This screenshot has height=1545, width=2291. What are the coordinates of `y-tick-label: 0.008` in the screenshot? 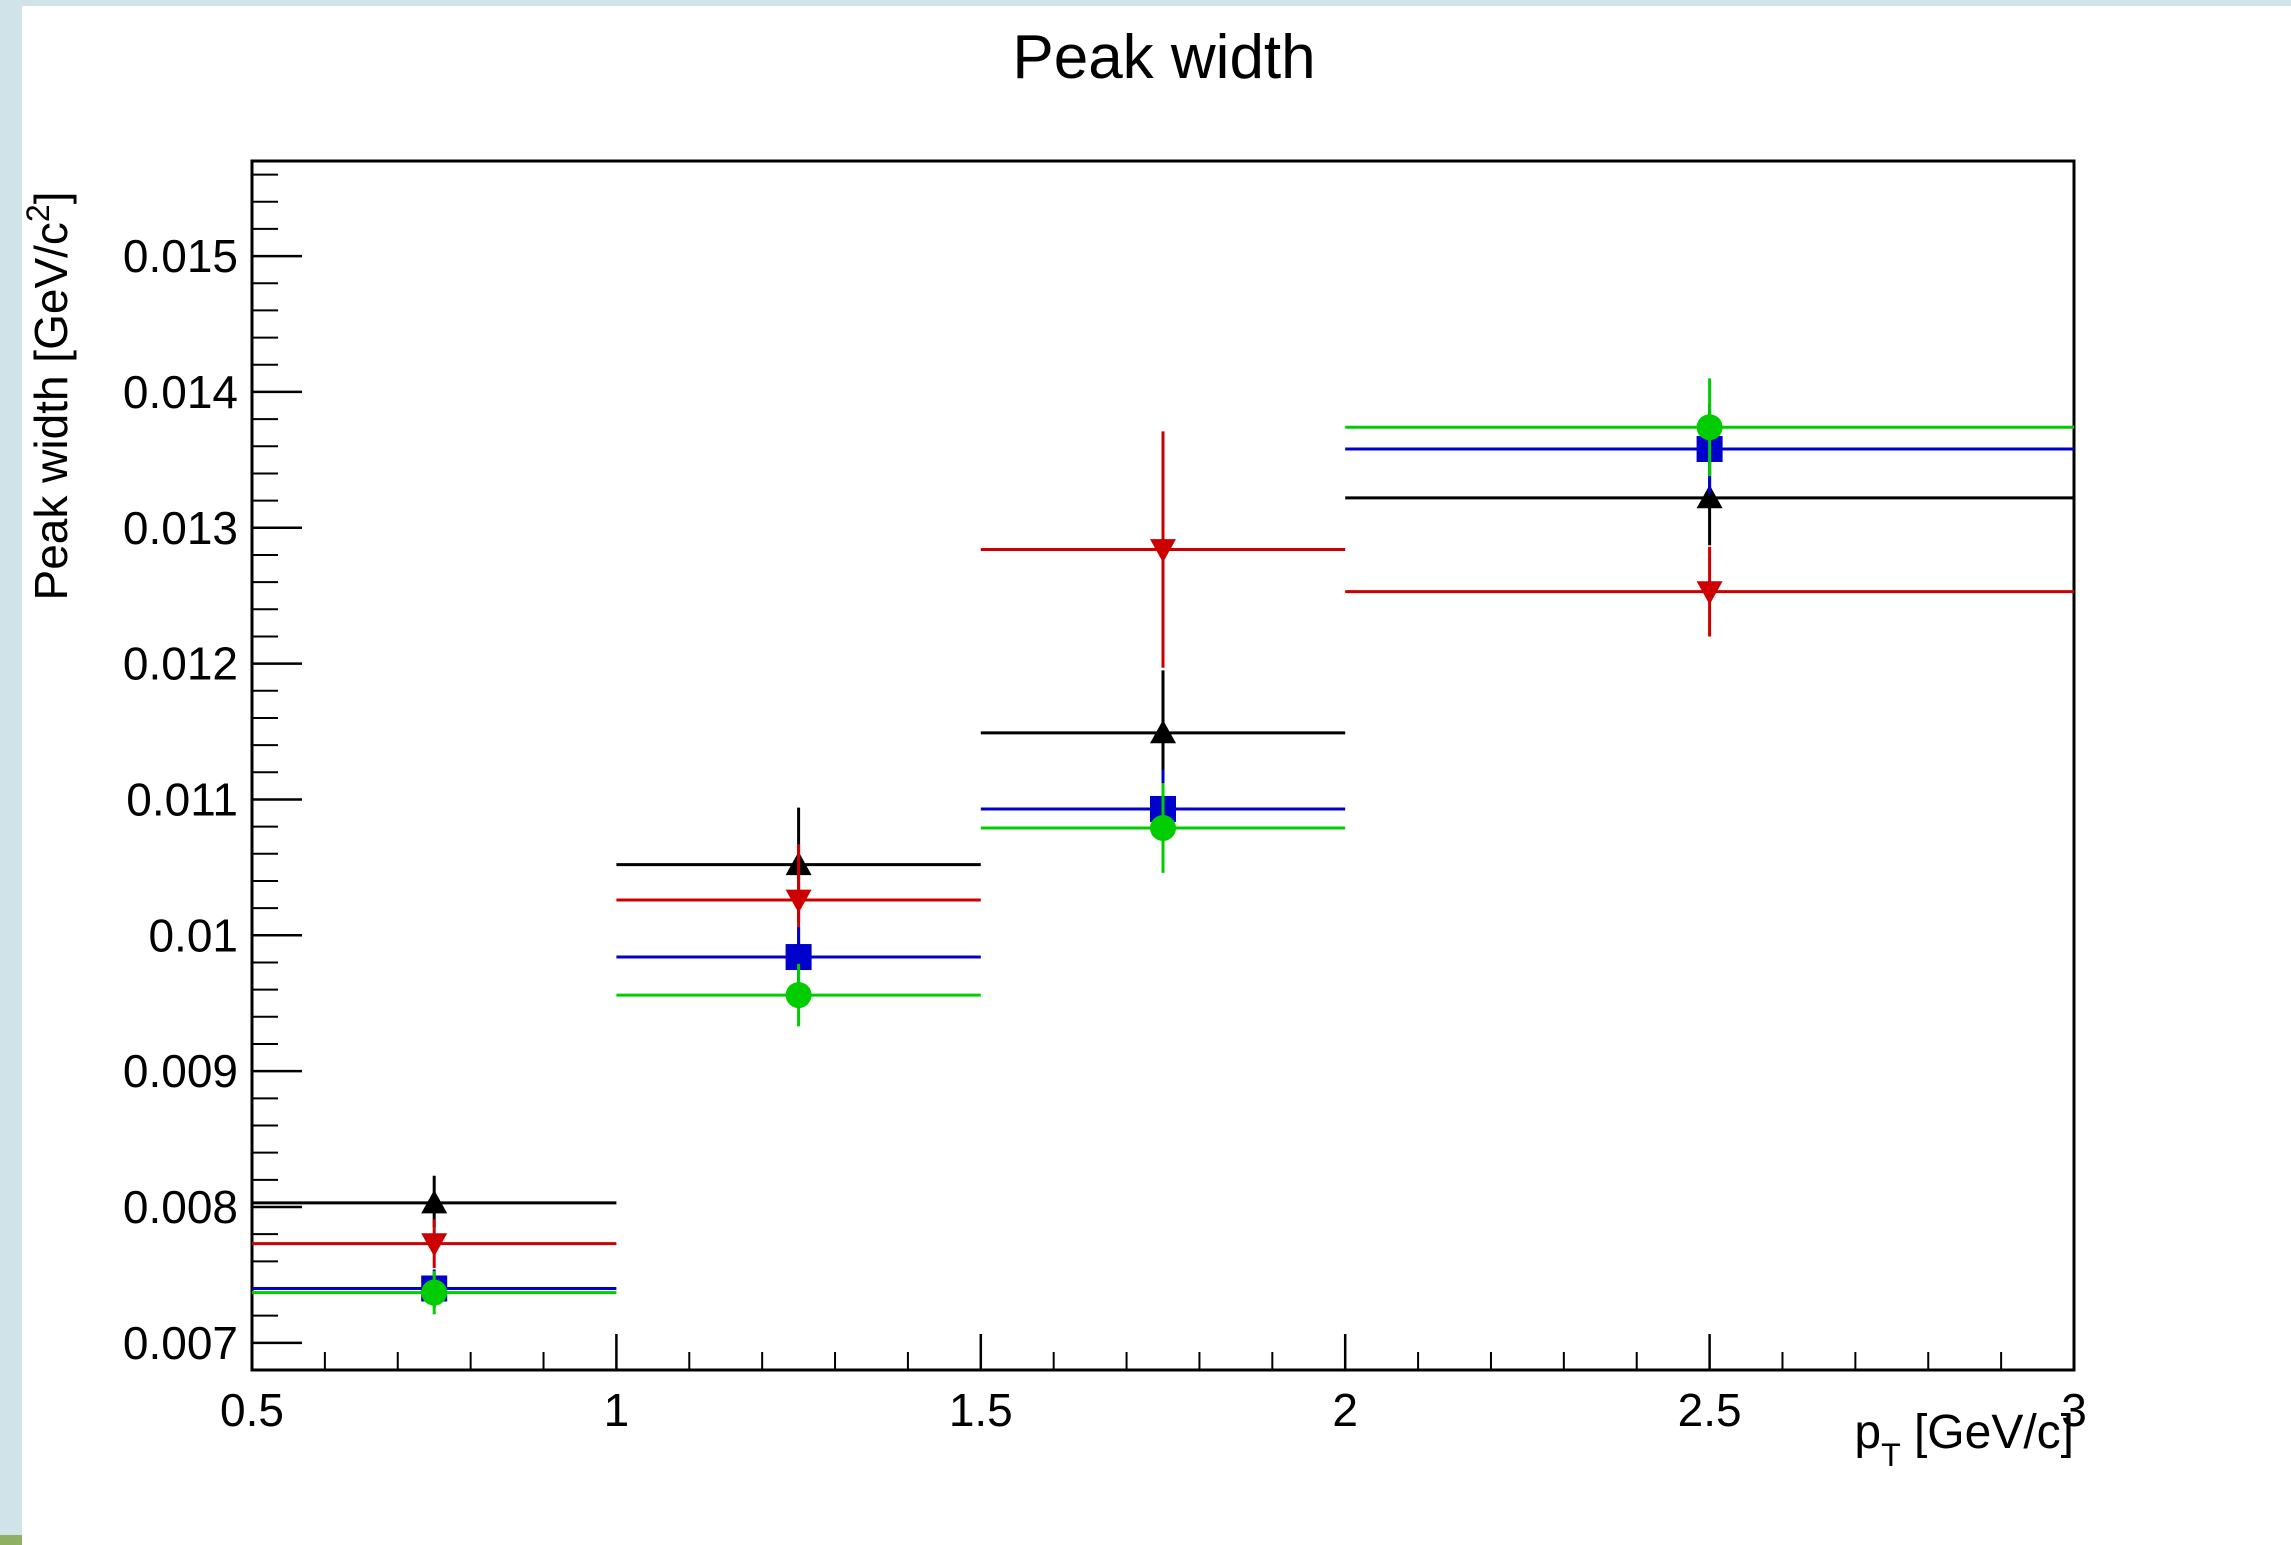 It's located at (180, 1207).